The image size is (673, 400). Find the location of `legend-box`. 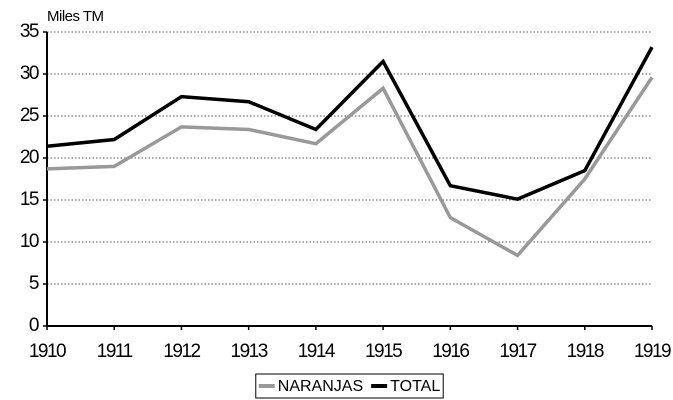

legend-box is located at coordinates (349, 386).